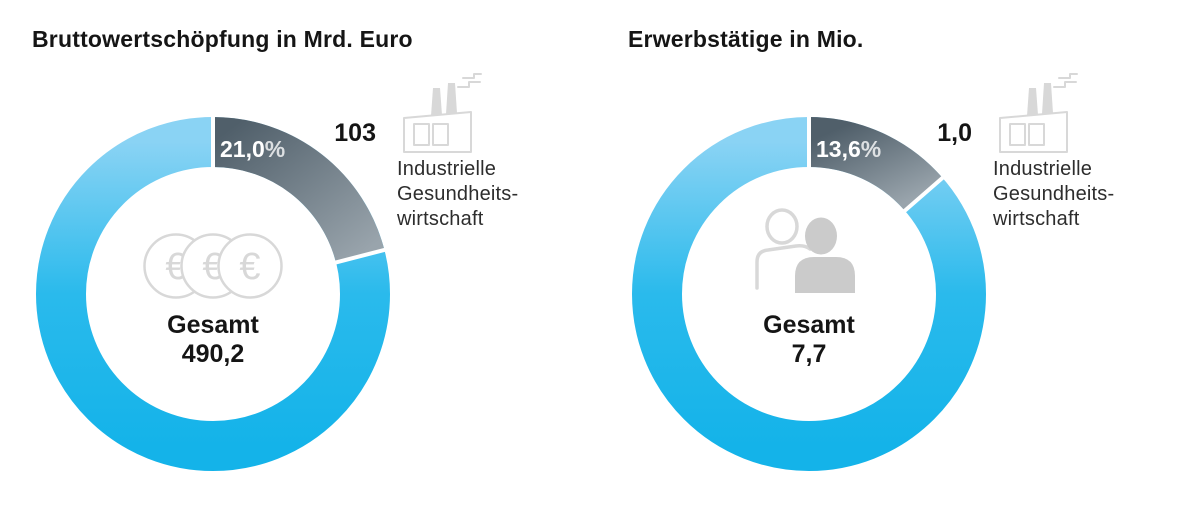  What do you see at coordinates (821, 236) in the screenshot?
I see `person-filled-head` at bounding box center [821, 236].